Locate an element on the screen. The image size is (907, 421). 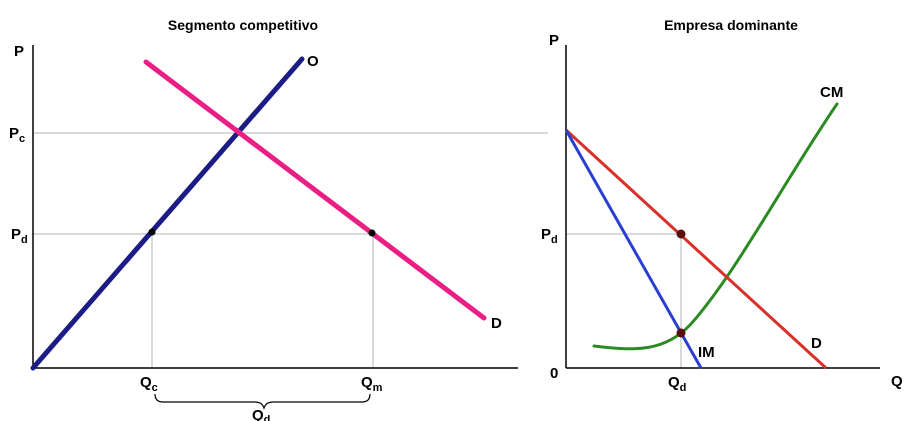
marginal-revenue-curve is located at coordinates (633, 249).